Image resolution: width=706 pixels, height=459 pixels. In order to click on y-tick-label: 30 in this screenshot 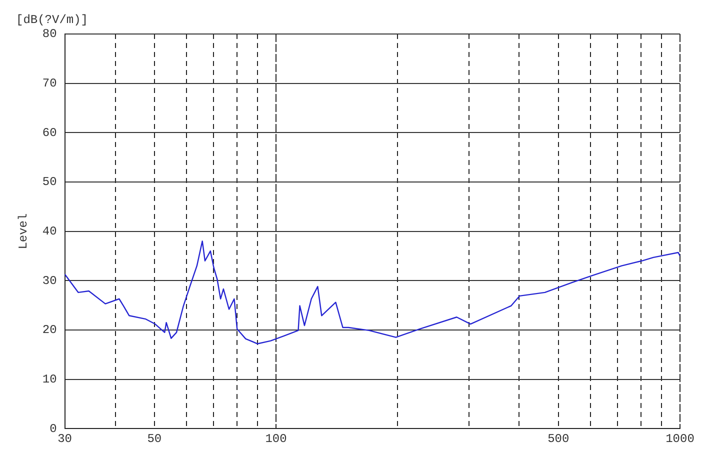, I will do `click(49, 281)`.